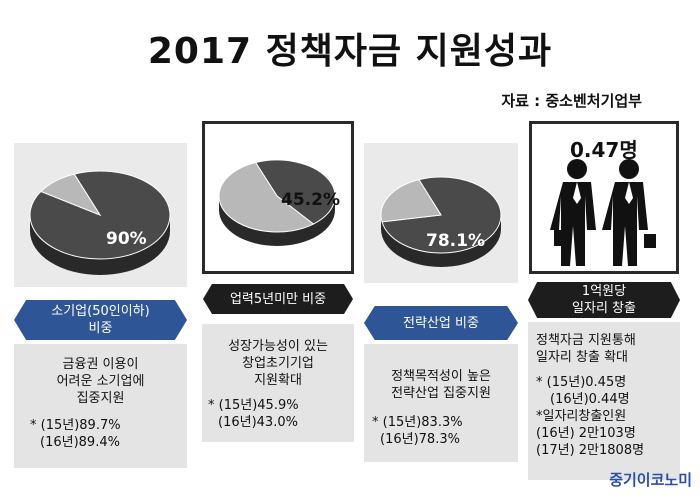 Image resolution: width=700 pixels, height=500 pixels. I want to click on headline-line: 지원확대, so click(278, 380).